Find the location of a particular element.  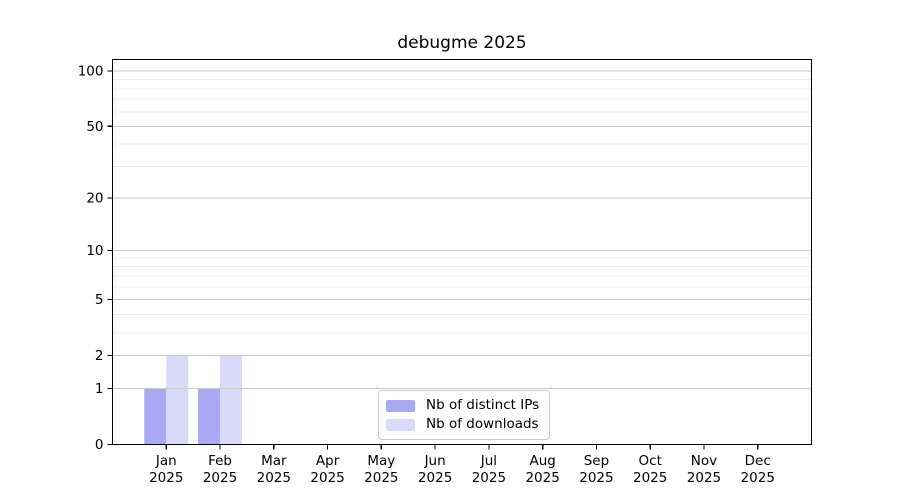

x-tick-label-month: Aug is located at coordinates (542, 461).